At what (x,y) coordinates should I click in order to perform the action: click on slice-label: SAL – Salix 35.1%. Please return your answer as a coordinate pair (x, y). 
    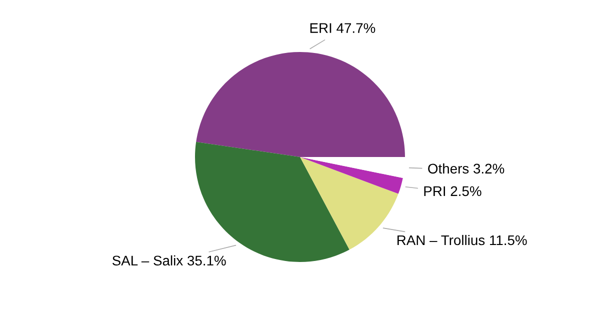
    Looking at the image, I should click on (169, 260).